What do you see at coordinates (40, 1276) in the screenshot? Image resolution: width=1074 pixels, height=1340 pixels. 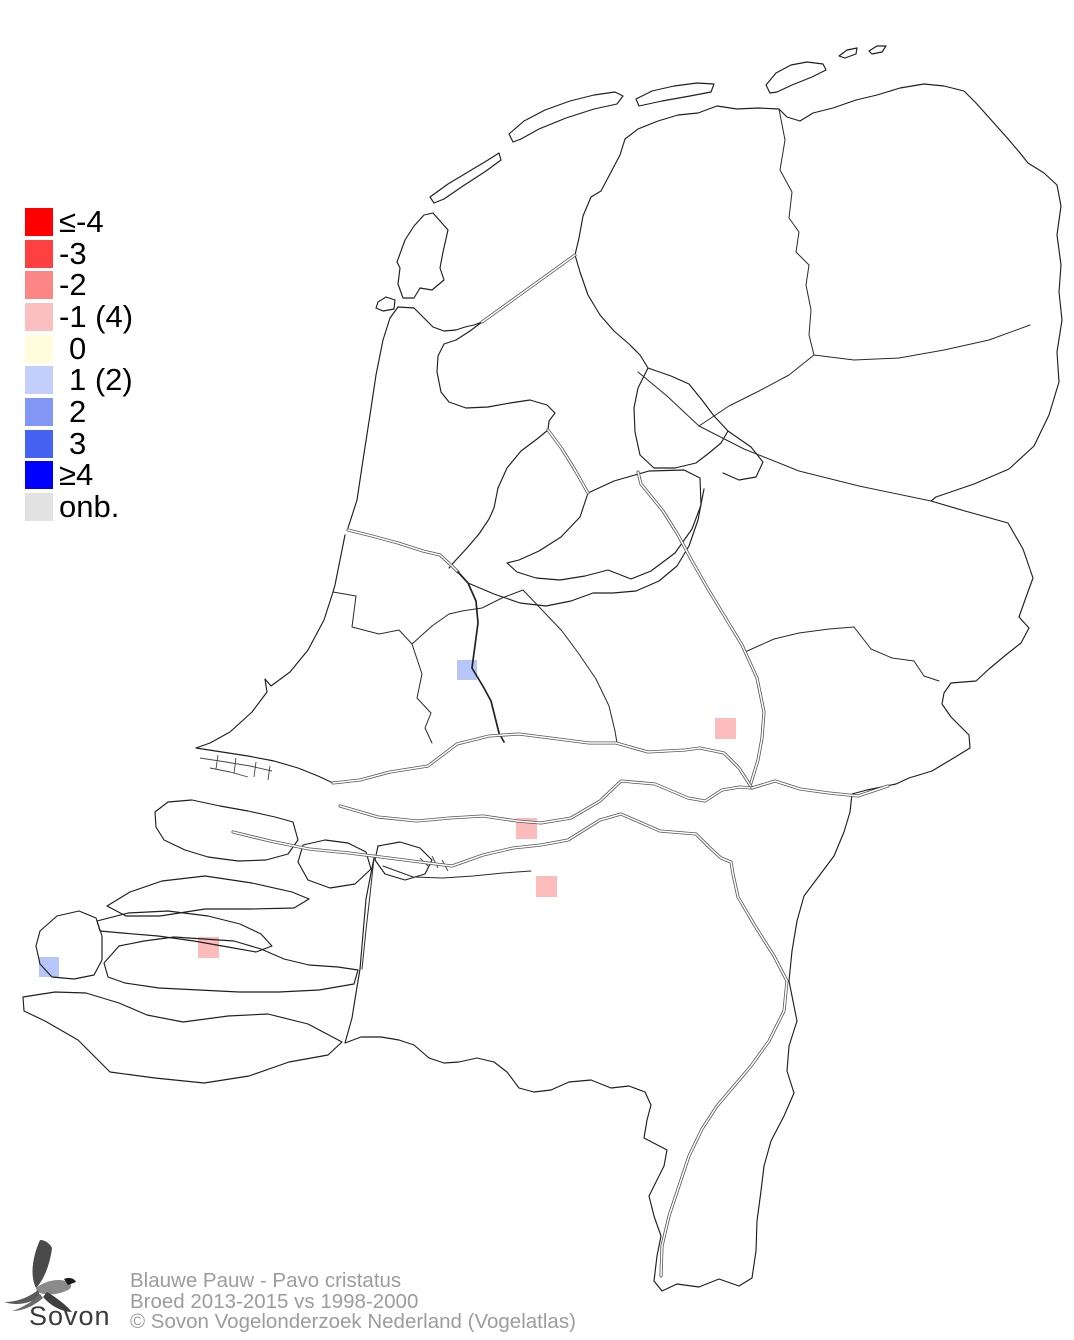 I see `sovon-logo-bird` at bounding box center [40, 1276].